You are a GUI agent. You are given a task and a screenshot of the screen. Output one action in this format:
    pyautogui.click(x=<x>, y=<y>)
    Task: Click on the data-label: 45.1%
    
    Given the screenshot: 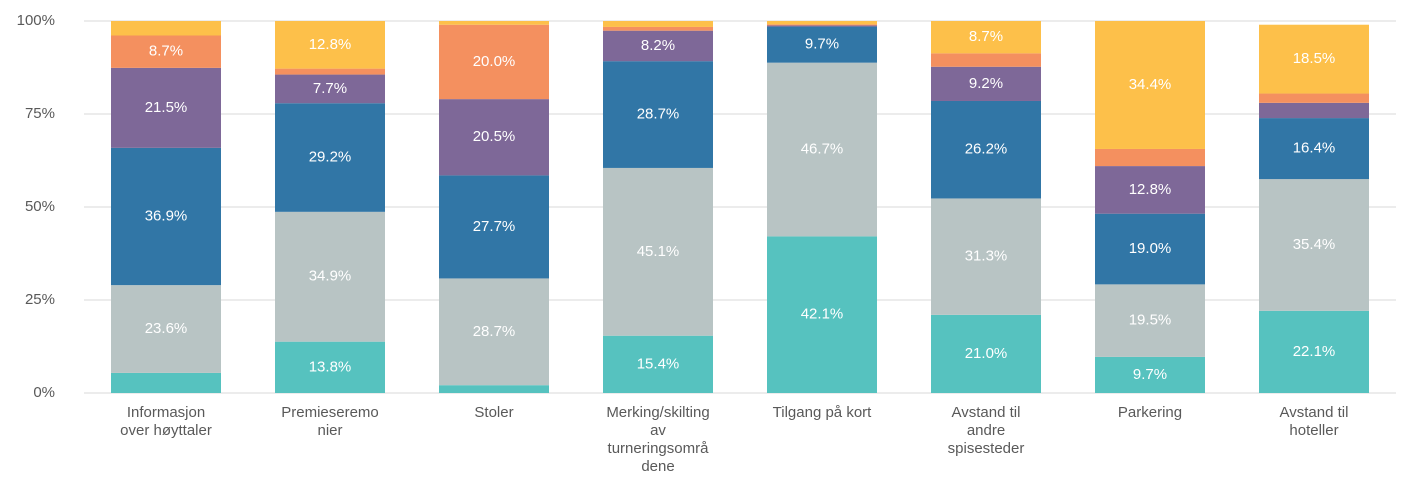 What is the action you would take?
    pyautogui.click(x=658, y=251)
    